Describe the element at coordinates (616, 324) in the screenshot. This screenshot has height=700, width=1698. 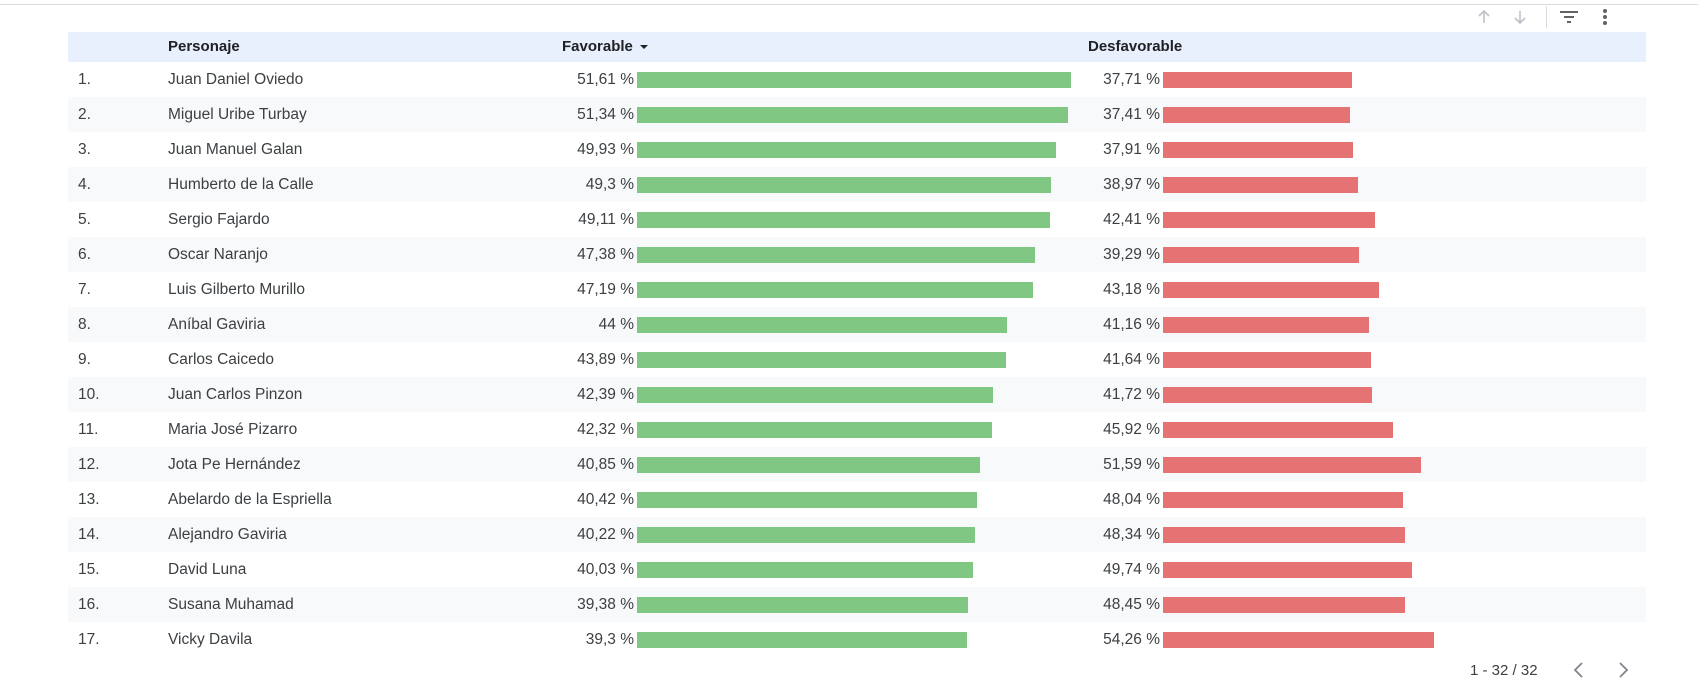
I see `favorable-value: 44 %` at that location.